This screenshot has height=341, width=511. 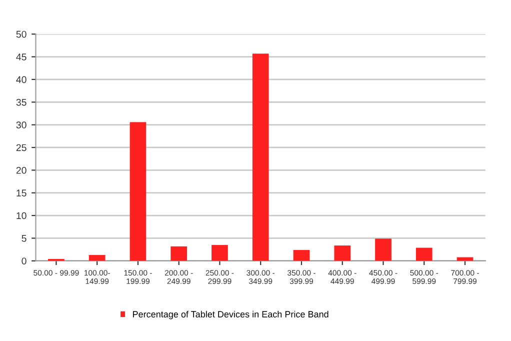 What do you see at coordinates (21, 80) in the screenshot?
I see `y-tick-label: 40` at bounding box center [21, 80].